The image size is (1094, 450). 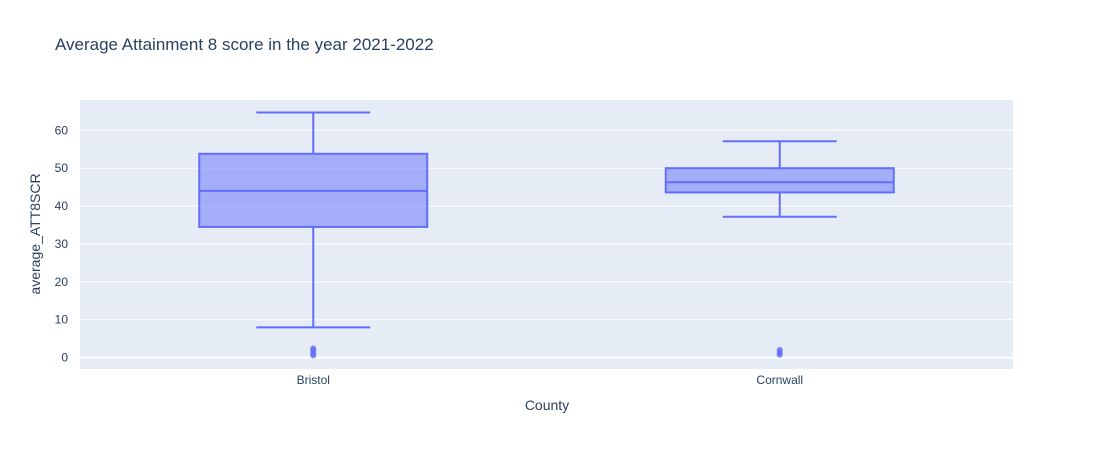 What do you see at coordinates (64, 358) in the screenshot?
I see `y-tick-label: 0` at bounding box center [64, 358].